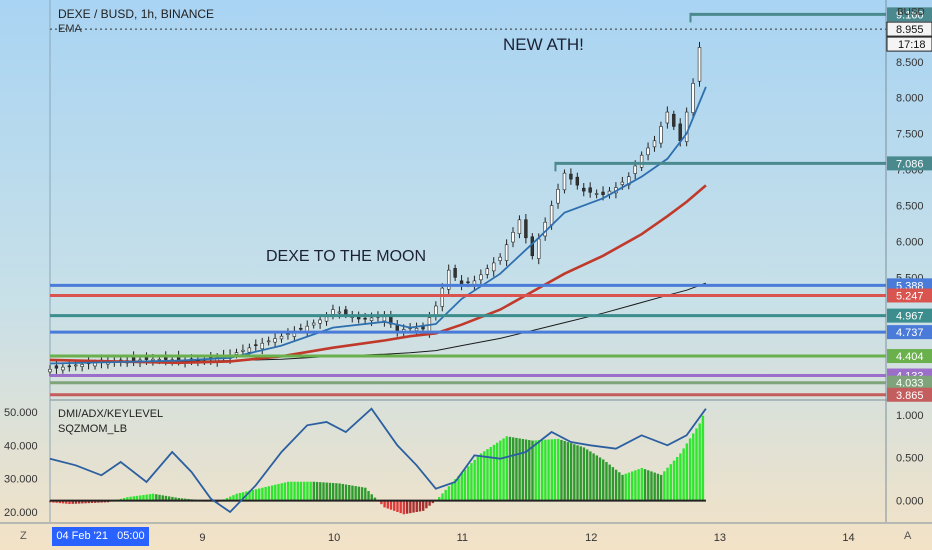 This screenshot has height=550, width=932. I want to click on new-ath-annotation: NEW ATH!, so click(543, 44).